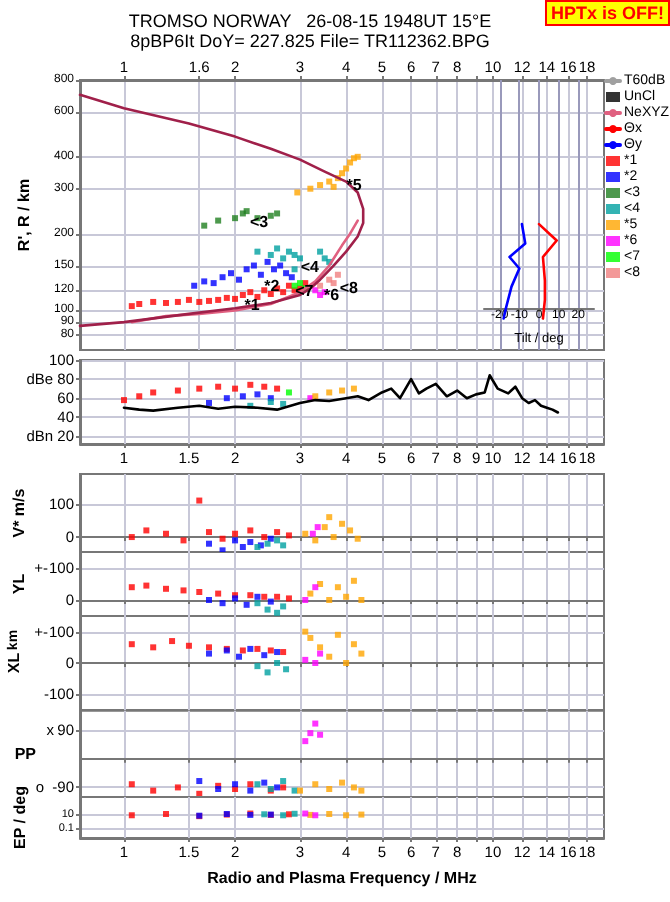 The image size is (670, 902). Describe the element at coordinates (19, 584) in the screenshot. I see `y-axis-title: YL` at that location.